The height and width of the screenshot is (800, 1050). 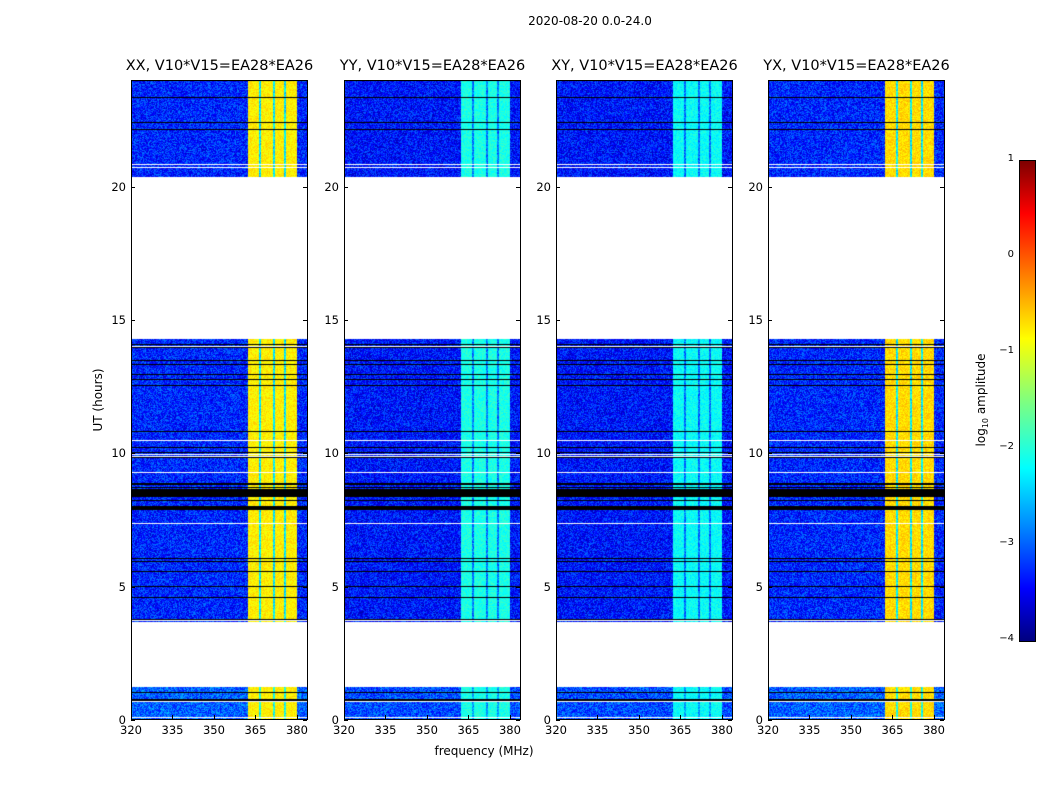 What do you see at coordinates (1006, 542) in the screenshot?
I see `colorbar-tick-label: −3` at bounding box center [1006, 542].